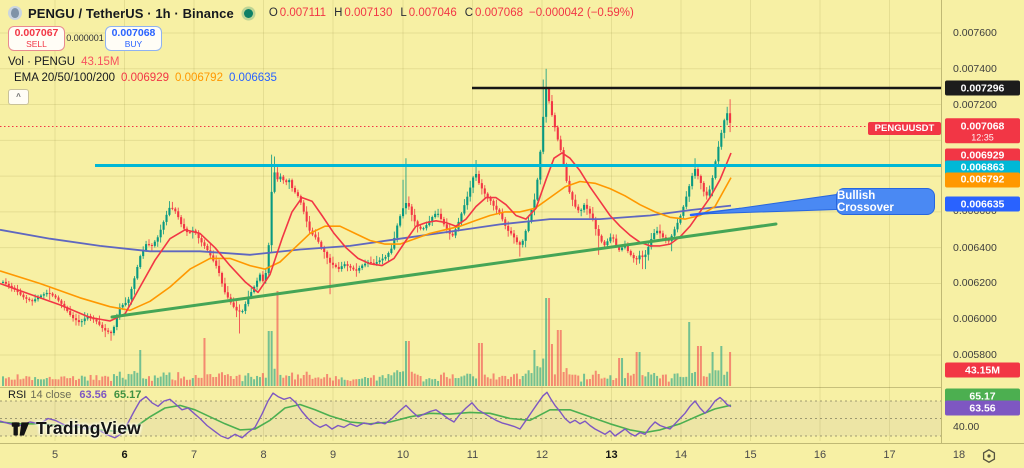 This screenshot has width=1024, height=468. I want to click on market-status-dot-icon, so click(248, 13).